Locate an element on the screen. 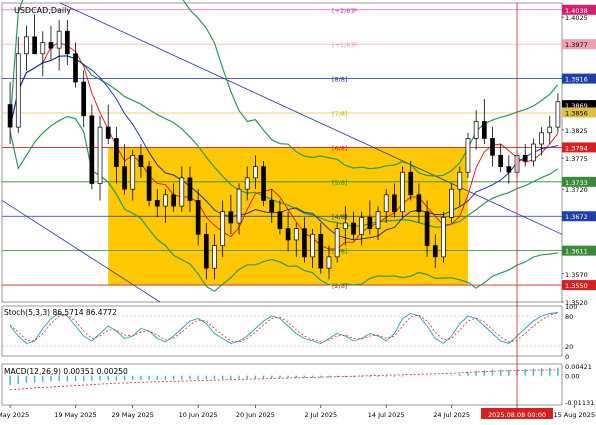 This screenshot has width=596, height=425. stochastic-main-line is located at coordinates (283, 328).